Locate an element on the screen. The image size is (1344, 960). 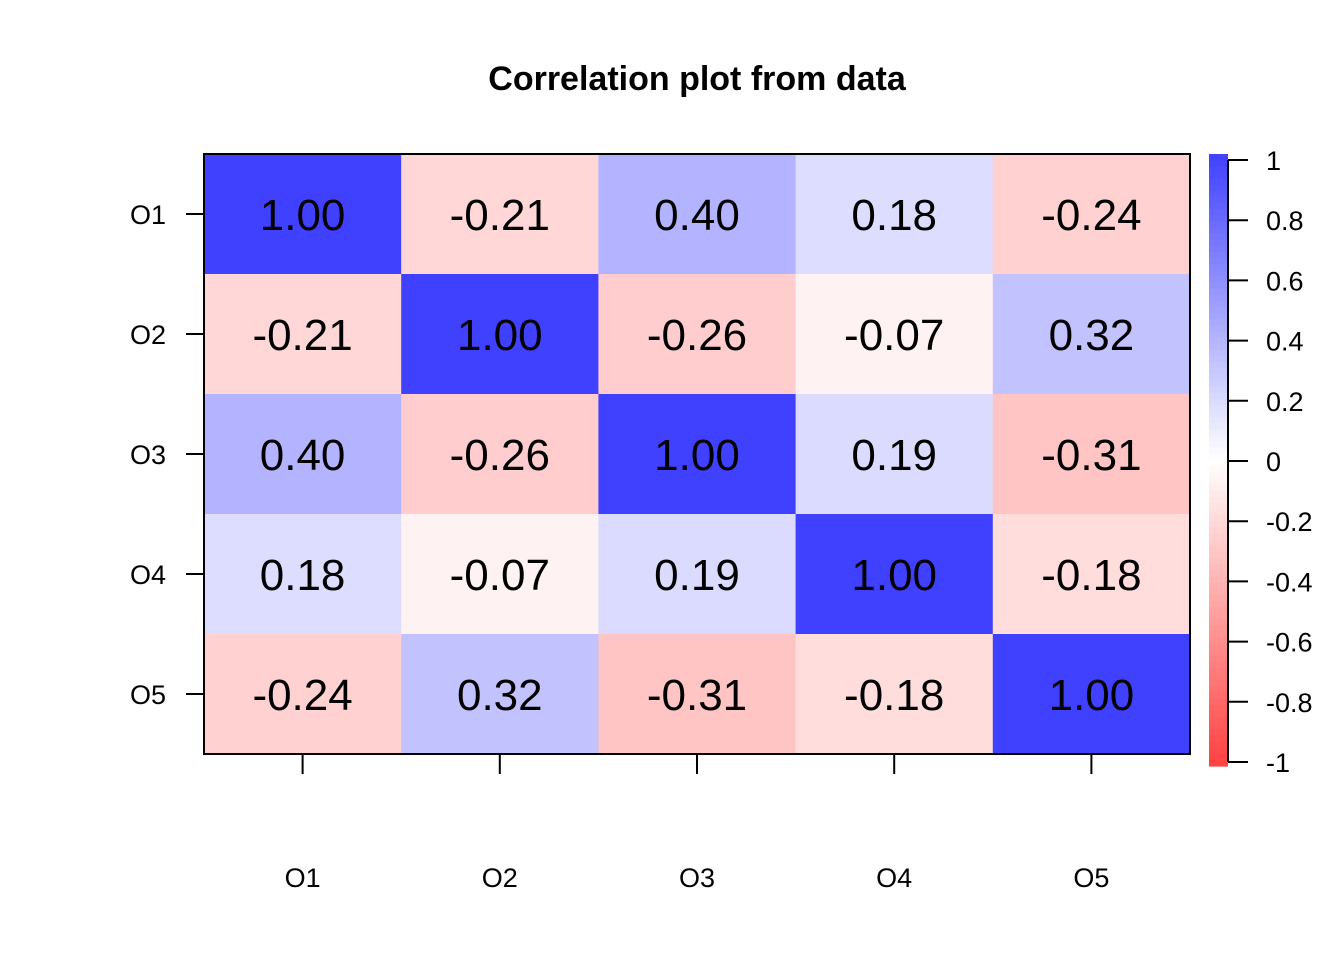
legend-tick-label: -0.2 is located at coordinates (1289, 522).